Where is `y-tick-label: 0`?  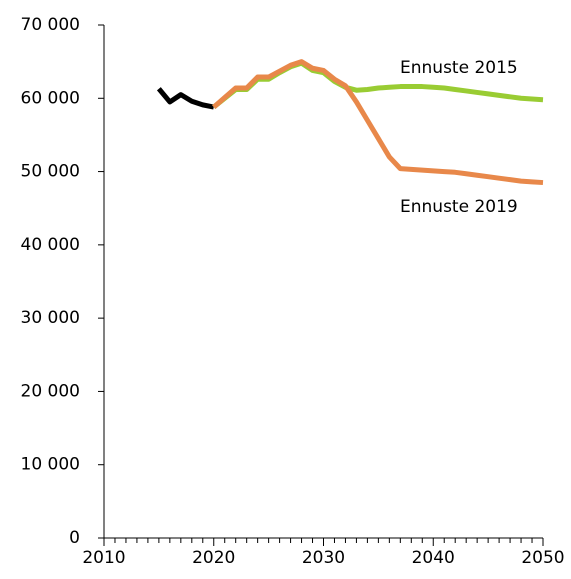
y-tick-label: 0 is located at coordinates (74, 538).